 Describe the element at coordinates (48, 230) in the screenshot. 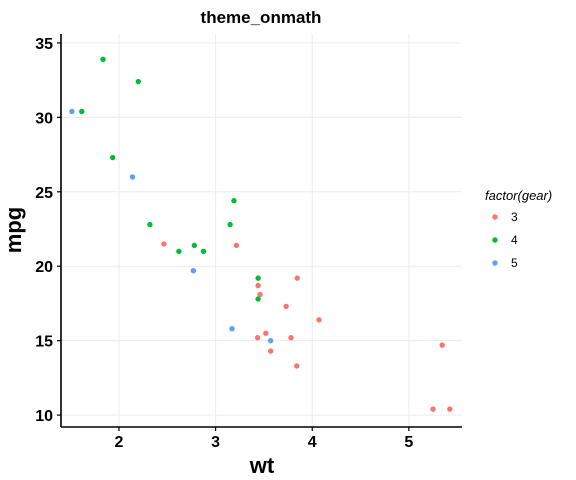

I see `y-axis-ticks: 10 15 20 25 30 35` at that location.